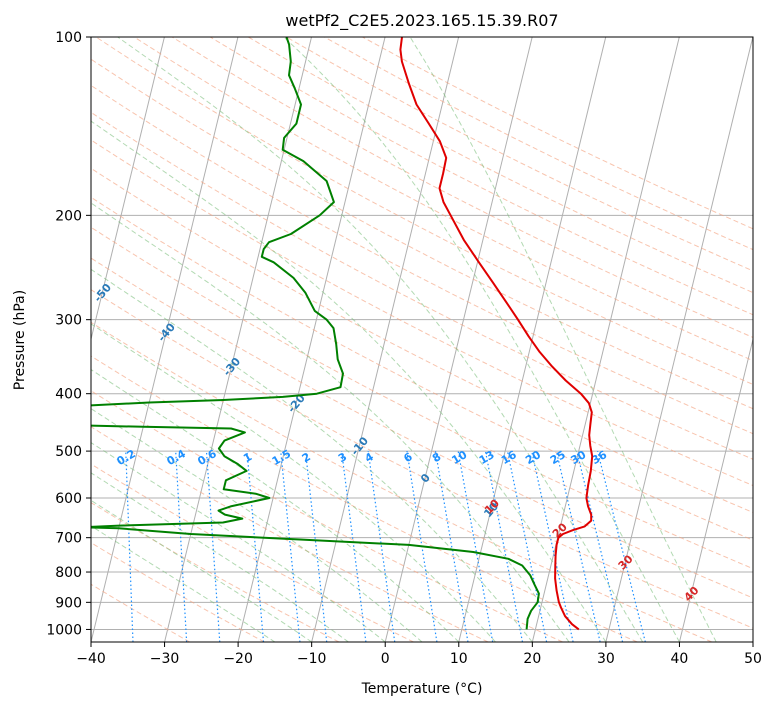 The image size is (775, 708). I want to click on x-tick-label: −20, so click(238, 659).